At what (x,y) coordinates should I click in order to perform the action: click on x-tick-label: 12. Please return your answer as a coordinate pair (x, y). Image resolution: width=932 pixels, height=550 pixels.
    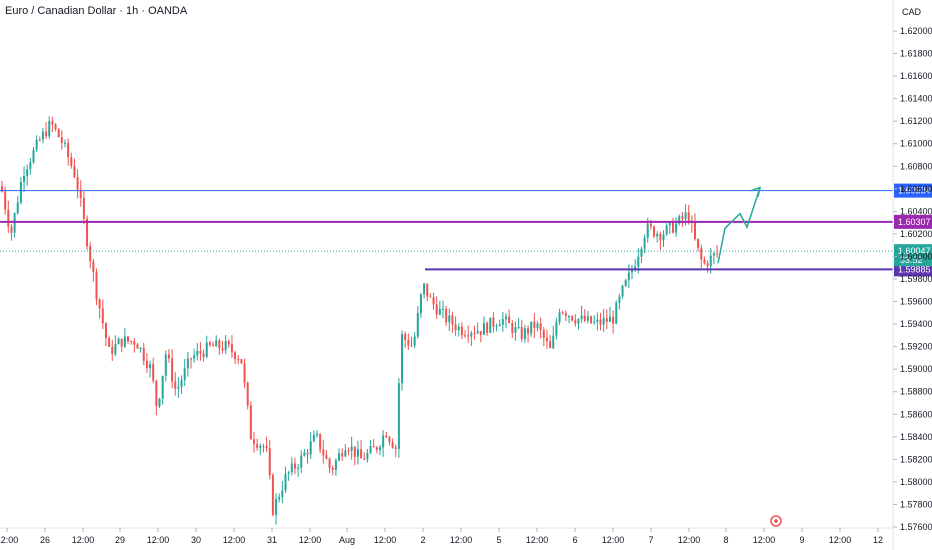
    Looking at the image, I should click on (878, 540).